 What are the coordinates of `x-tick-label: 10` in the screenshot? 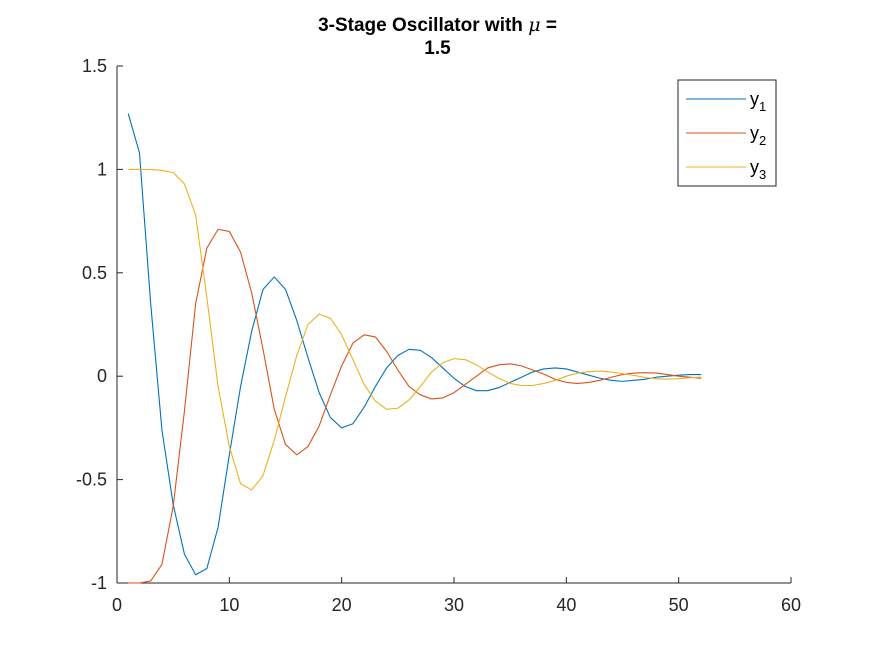 It's located at (229, 605).